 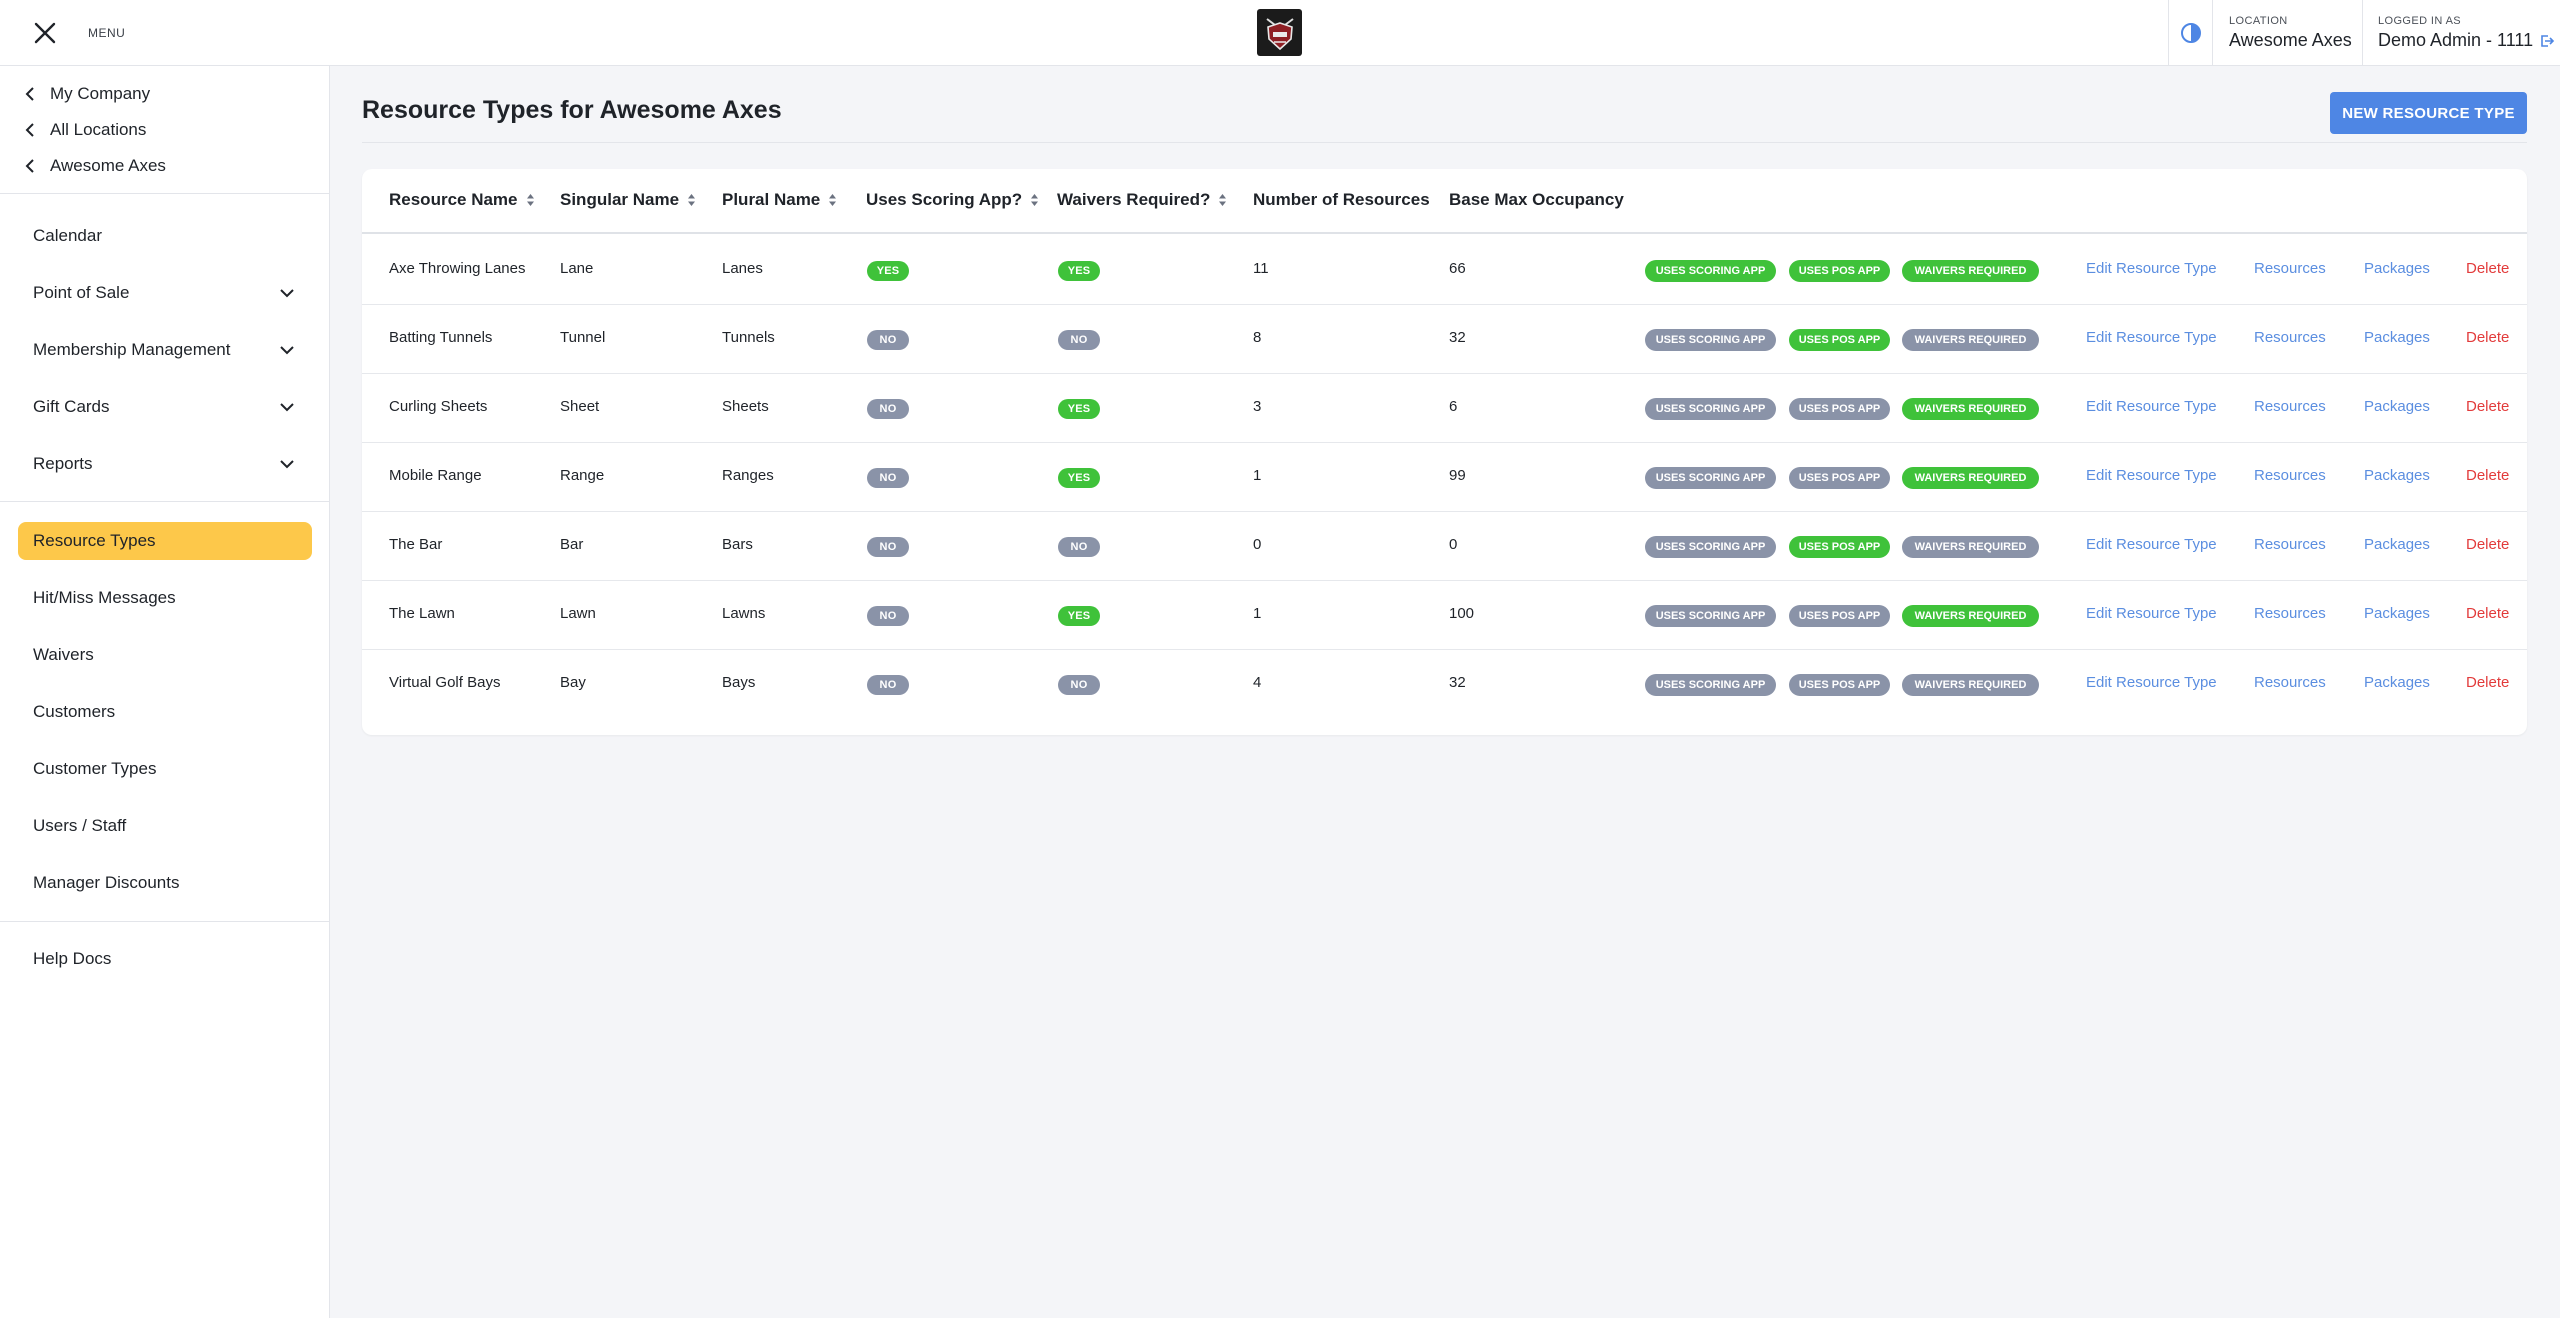 I want to click on sidebar-item-help-docs: Help Docs, so click(x=165, y=959).